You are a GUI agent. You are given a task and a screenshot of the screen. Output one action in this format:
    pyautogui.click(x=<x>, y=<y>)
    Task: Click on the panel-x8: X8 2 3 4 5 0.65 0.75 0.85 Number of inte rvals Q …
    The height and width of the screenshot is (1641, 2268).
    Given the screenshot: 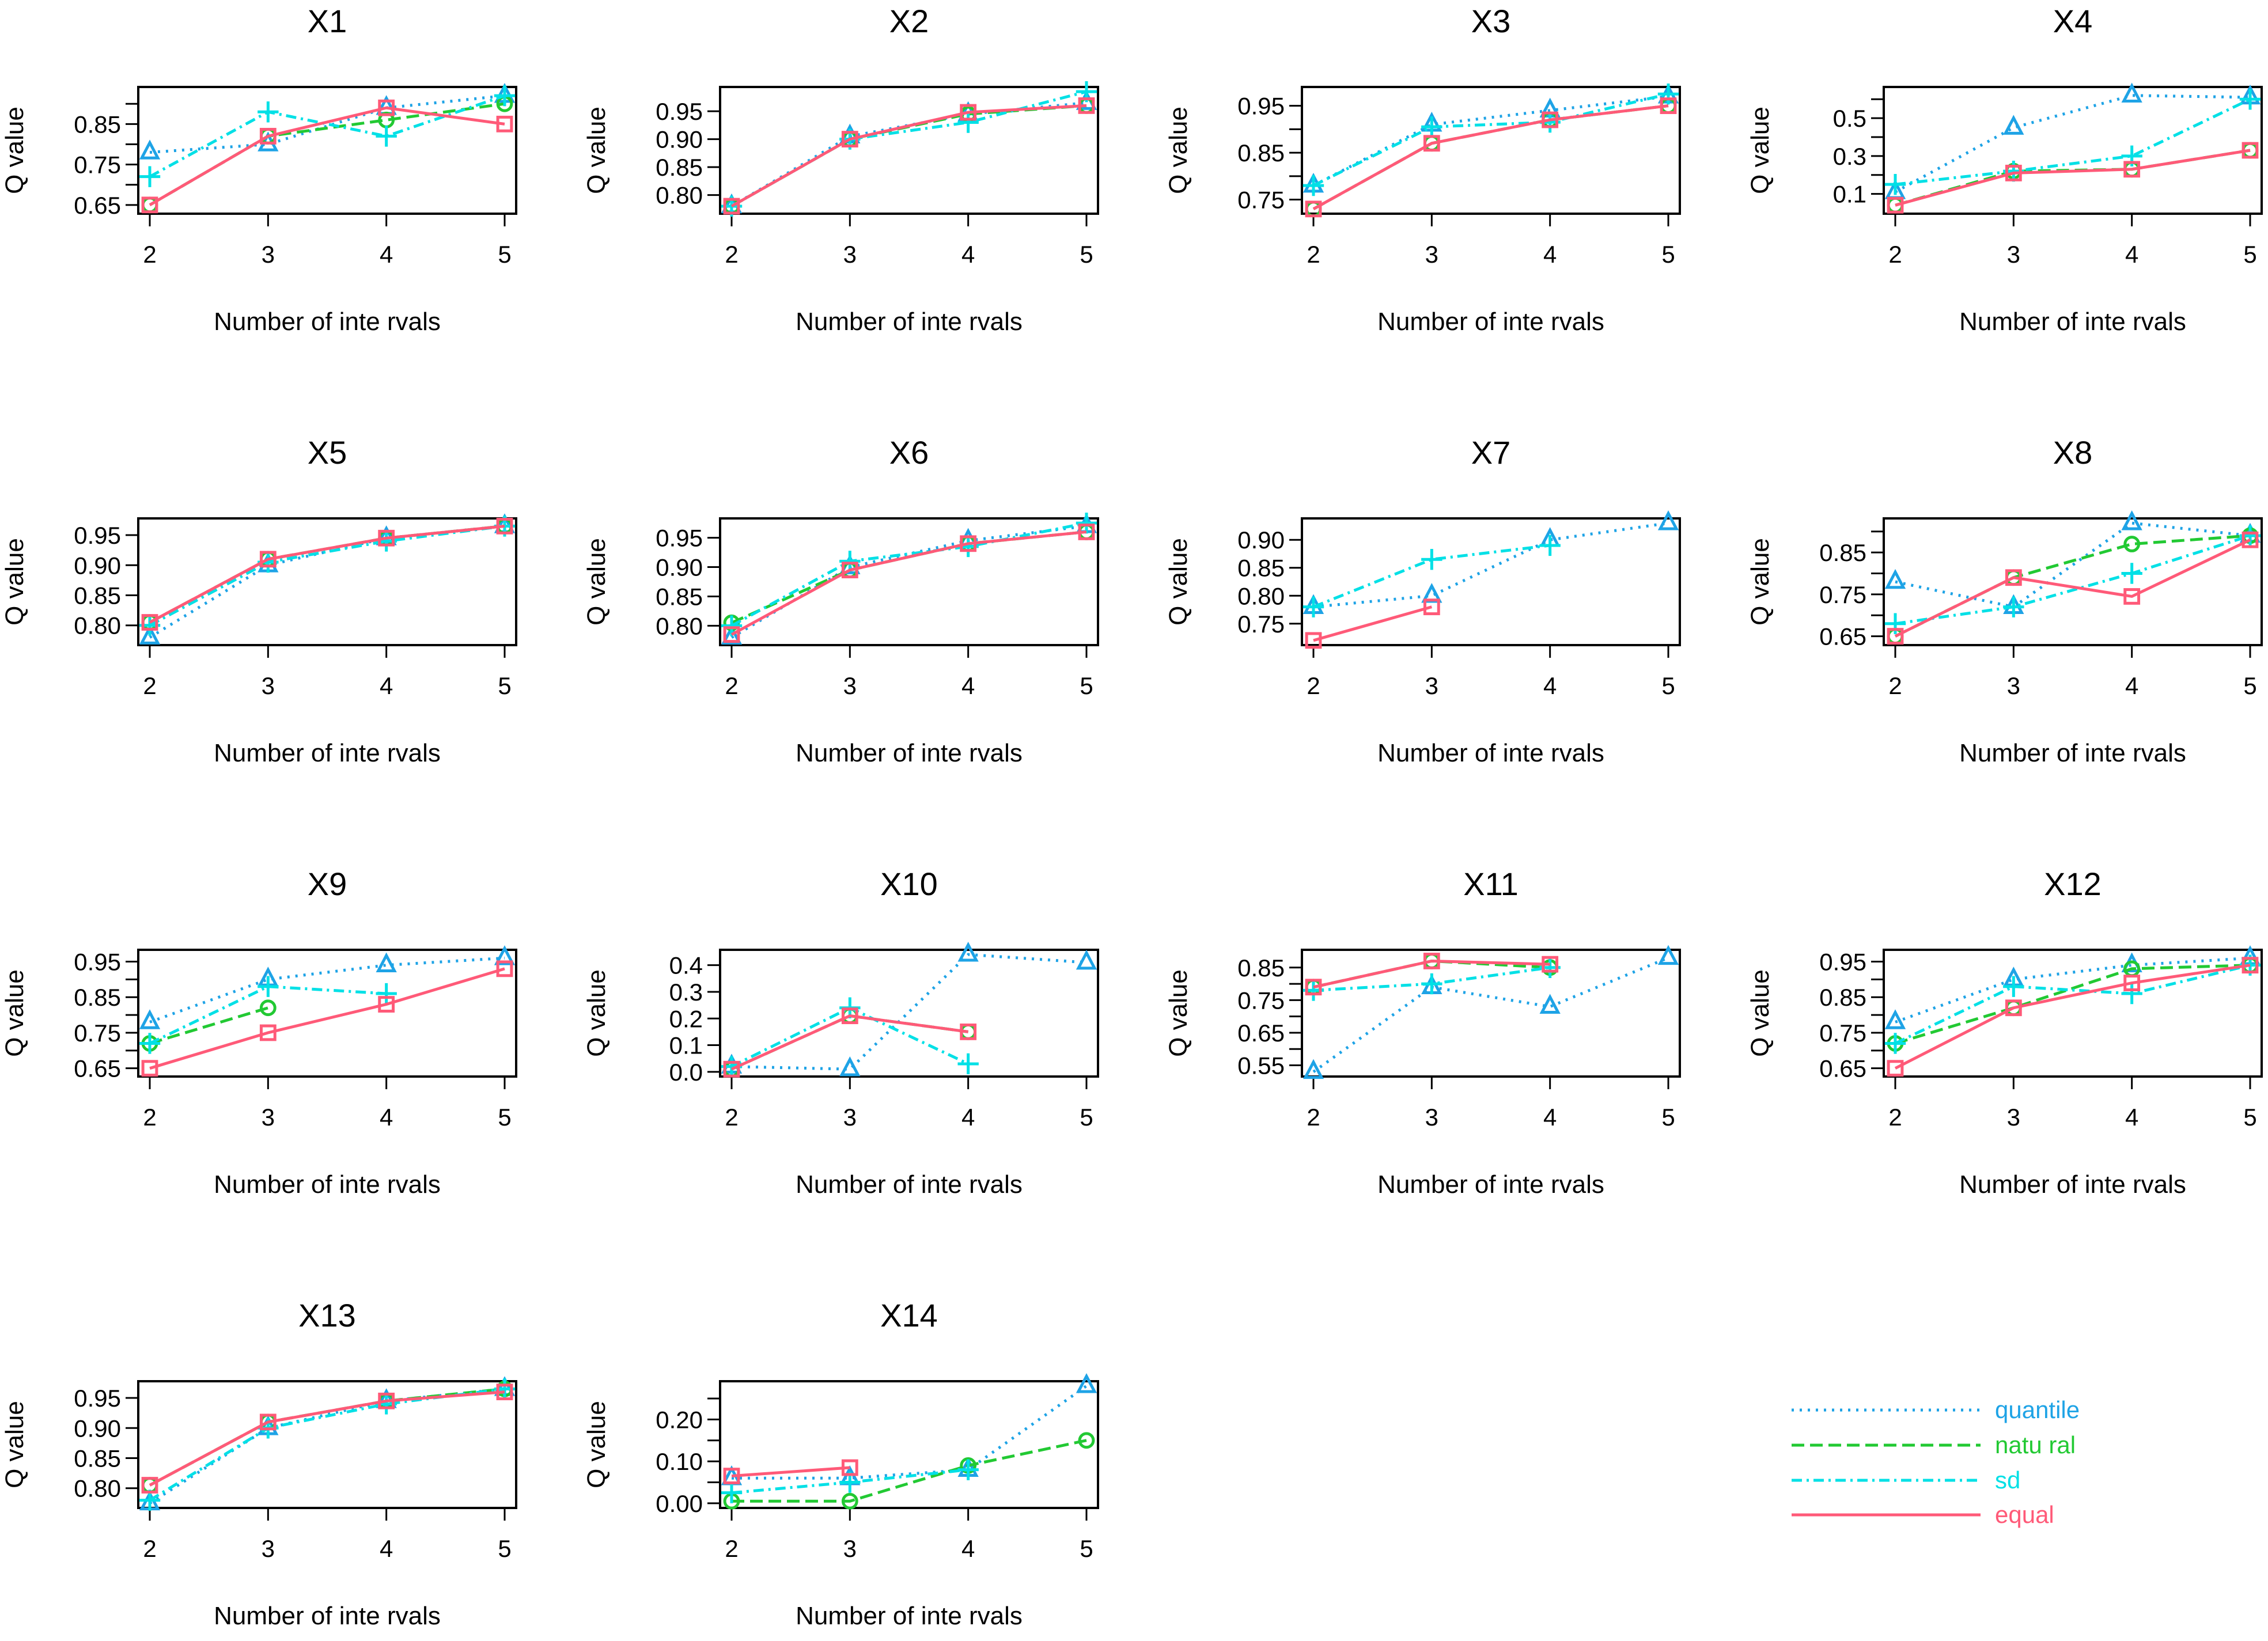 What is the action you would take?
    pyautogui.click(x=2004, y=601)
    